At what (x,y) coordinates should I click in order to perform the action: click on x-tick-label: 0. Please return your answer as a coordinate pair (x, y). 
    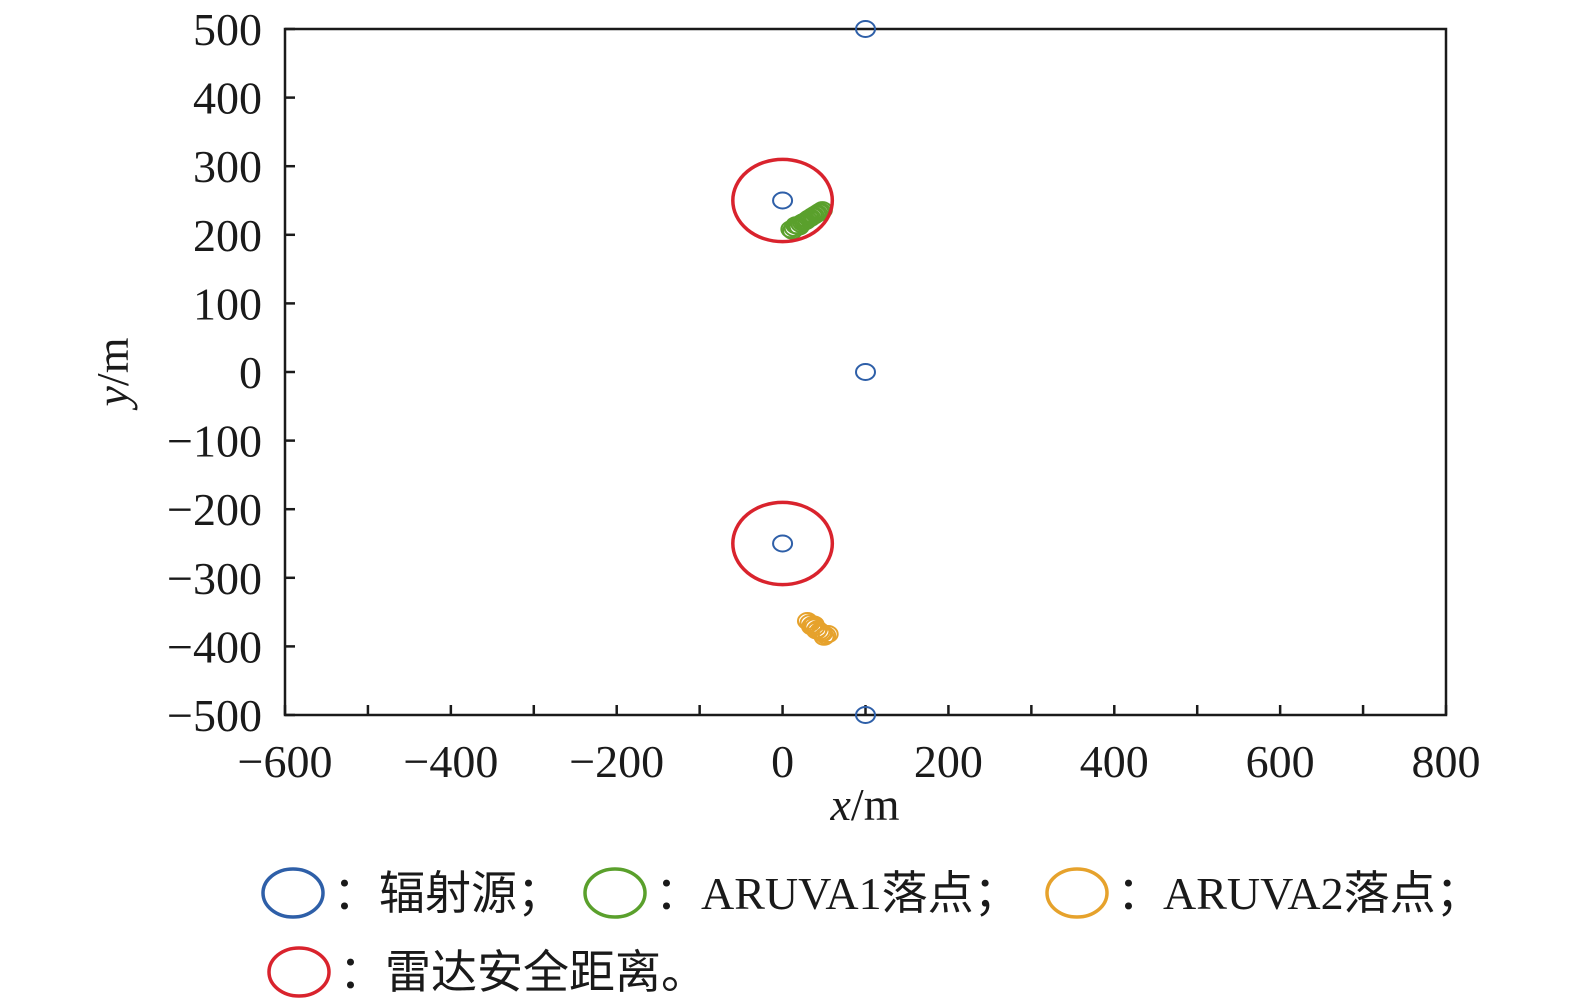
    Looking at the image, I should click on (782, 761).